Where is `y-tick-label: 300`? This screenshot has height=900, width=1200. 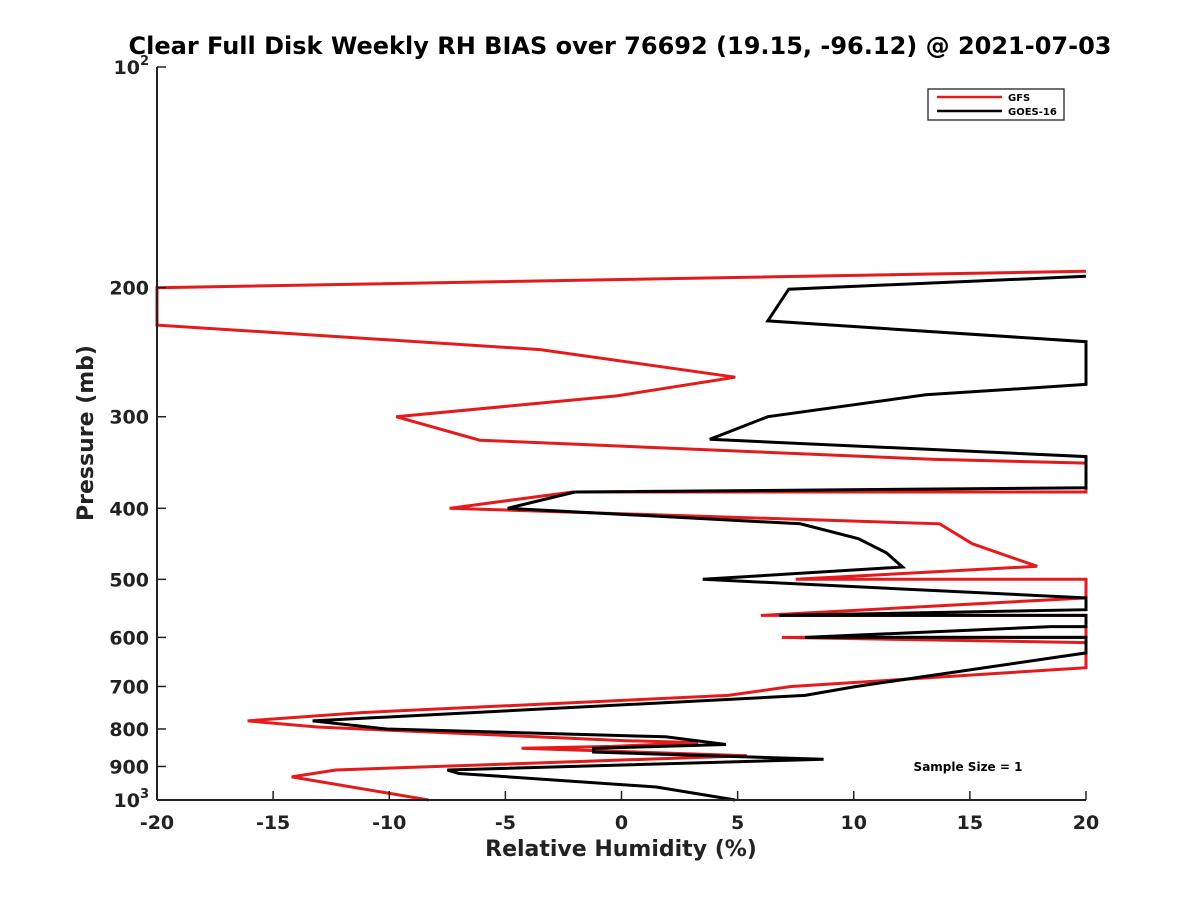 y-tick-label: 300 is located at coordinates (129, 418).